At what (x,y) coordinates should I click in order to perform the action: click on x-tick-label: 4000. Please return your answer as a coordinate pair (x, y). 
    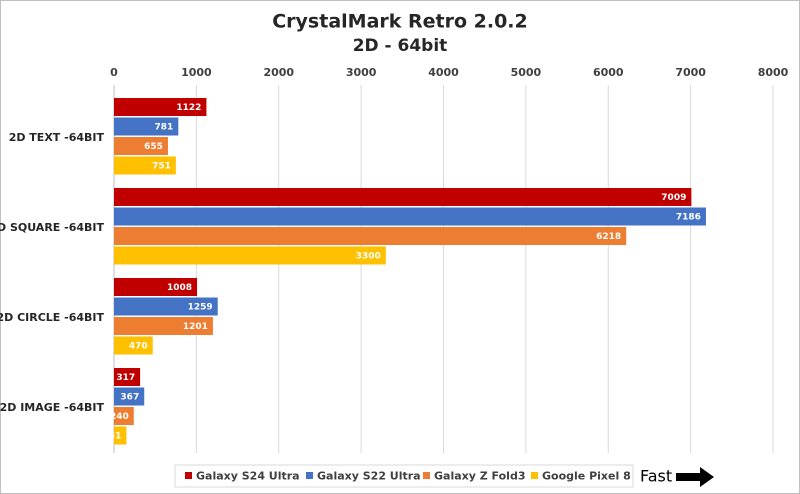
    Looking at the image, I should click on (443, 72).